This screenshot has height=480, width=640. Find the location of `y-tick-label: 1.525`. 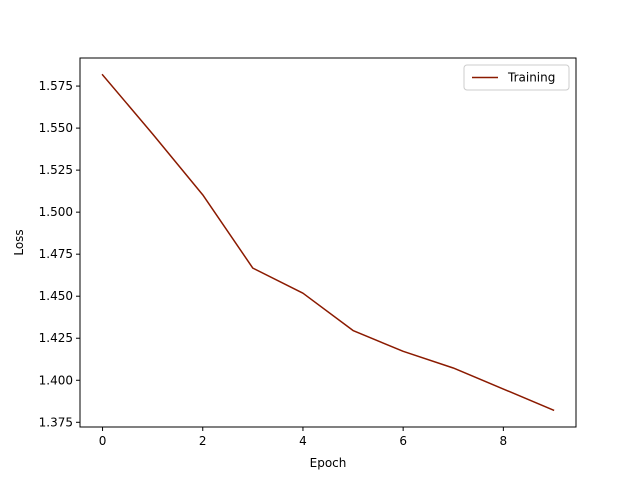

y-tick-label: 1.525 is located at coordinates (56, 170).